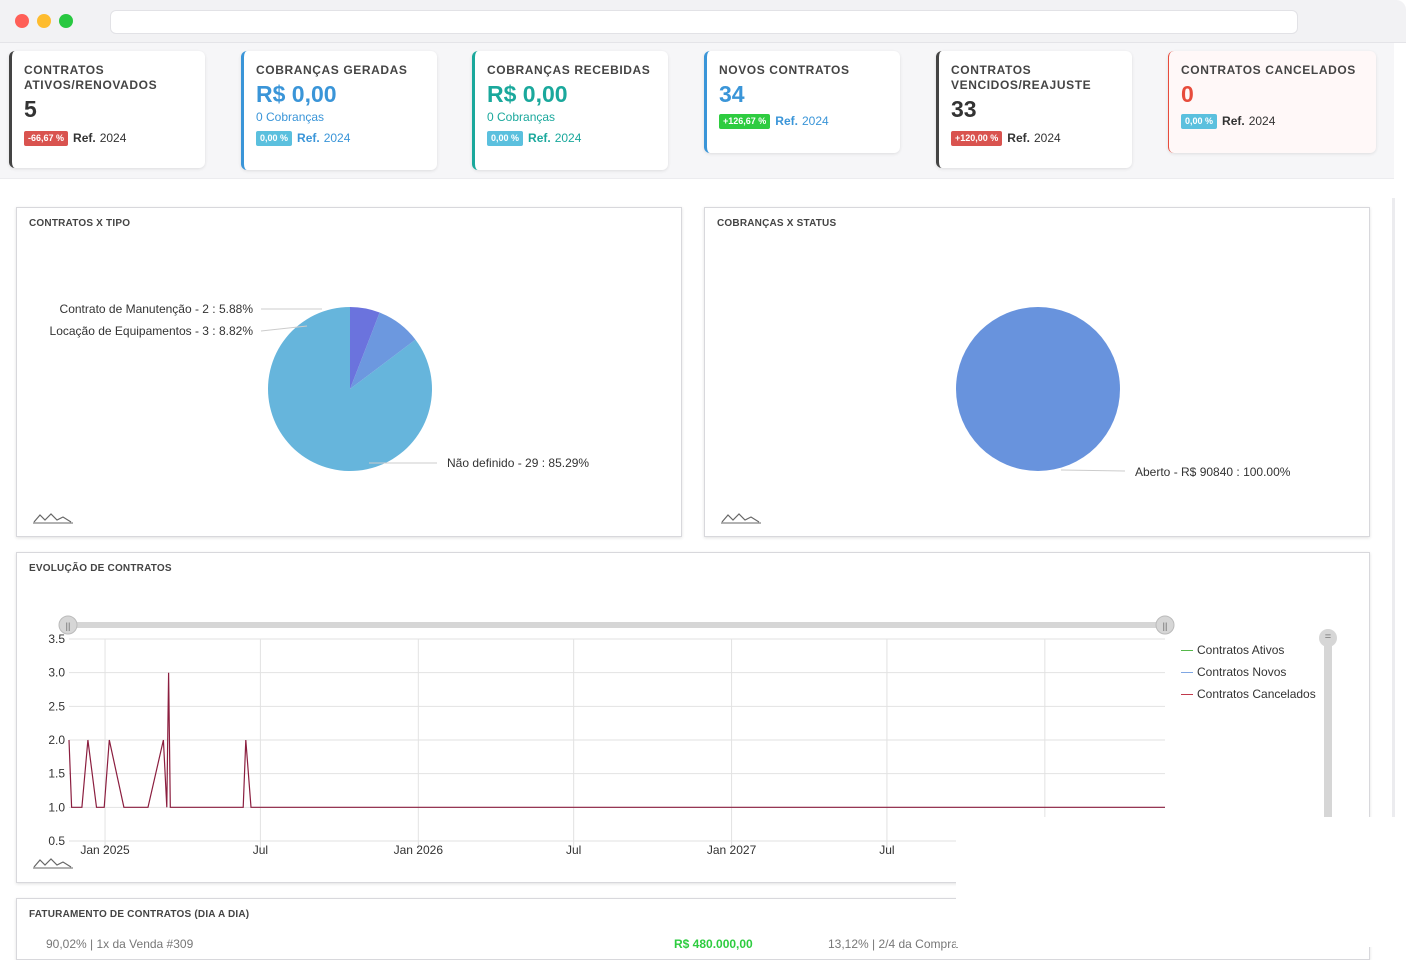 The height and width of the screenshot is (960, 1406). Describe the element at coordinates (1328, 638) in the screenshot. I see `legend-scroll-handle-icon: =` at that location.